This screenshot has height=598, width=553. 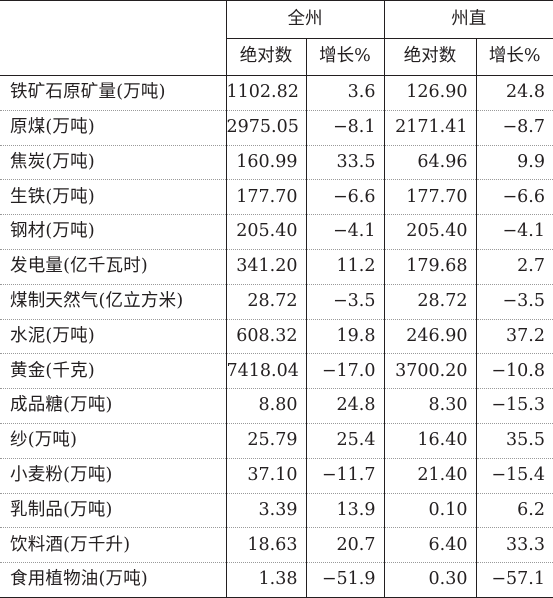 What do you see at coordinates (265, 163) in the screenshot?
I see `row-all-abs: 160.99` at bounding box center [265, 163].